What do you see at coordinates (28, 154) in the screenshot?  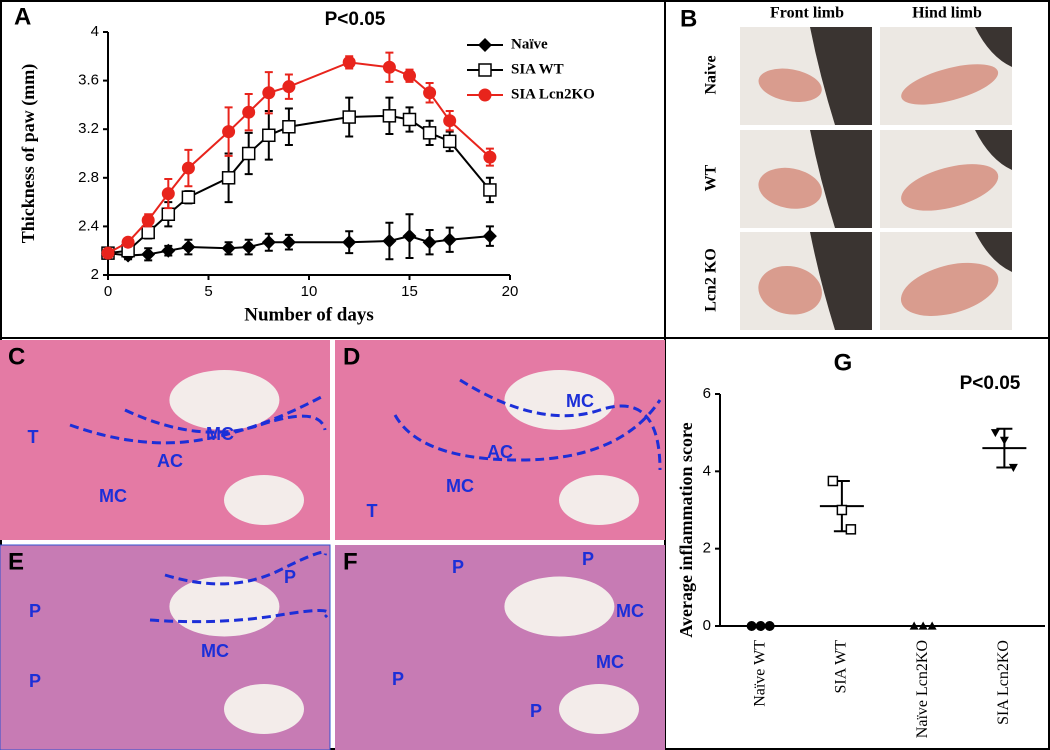 I see `y-axis-label: Thickness of paw (mm)` at bounding box center [28, 154].